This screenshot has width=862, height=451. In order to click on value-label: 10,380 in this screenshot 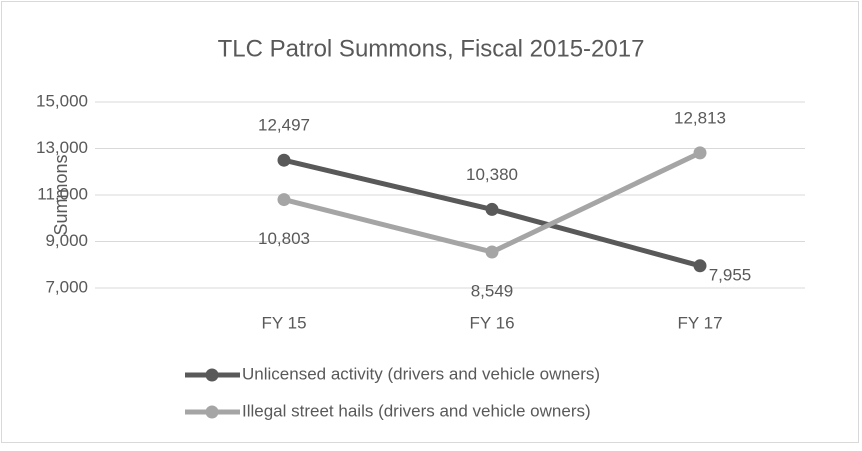, I will do `click(492, 174)`.